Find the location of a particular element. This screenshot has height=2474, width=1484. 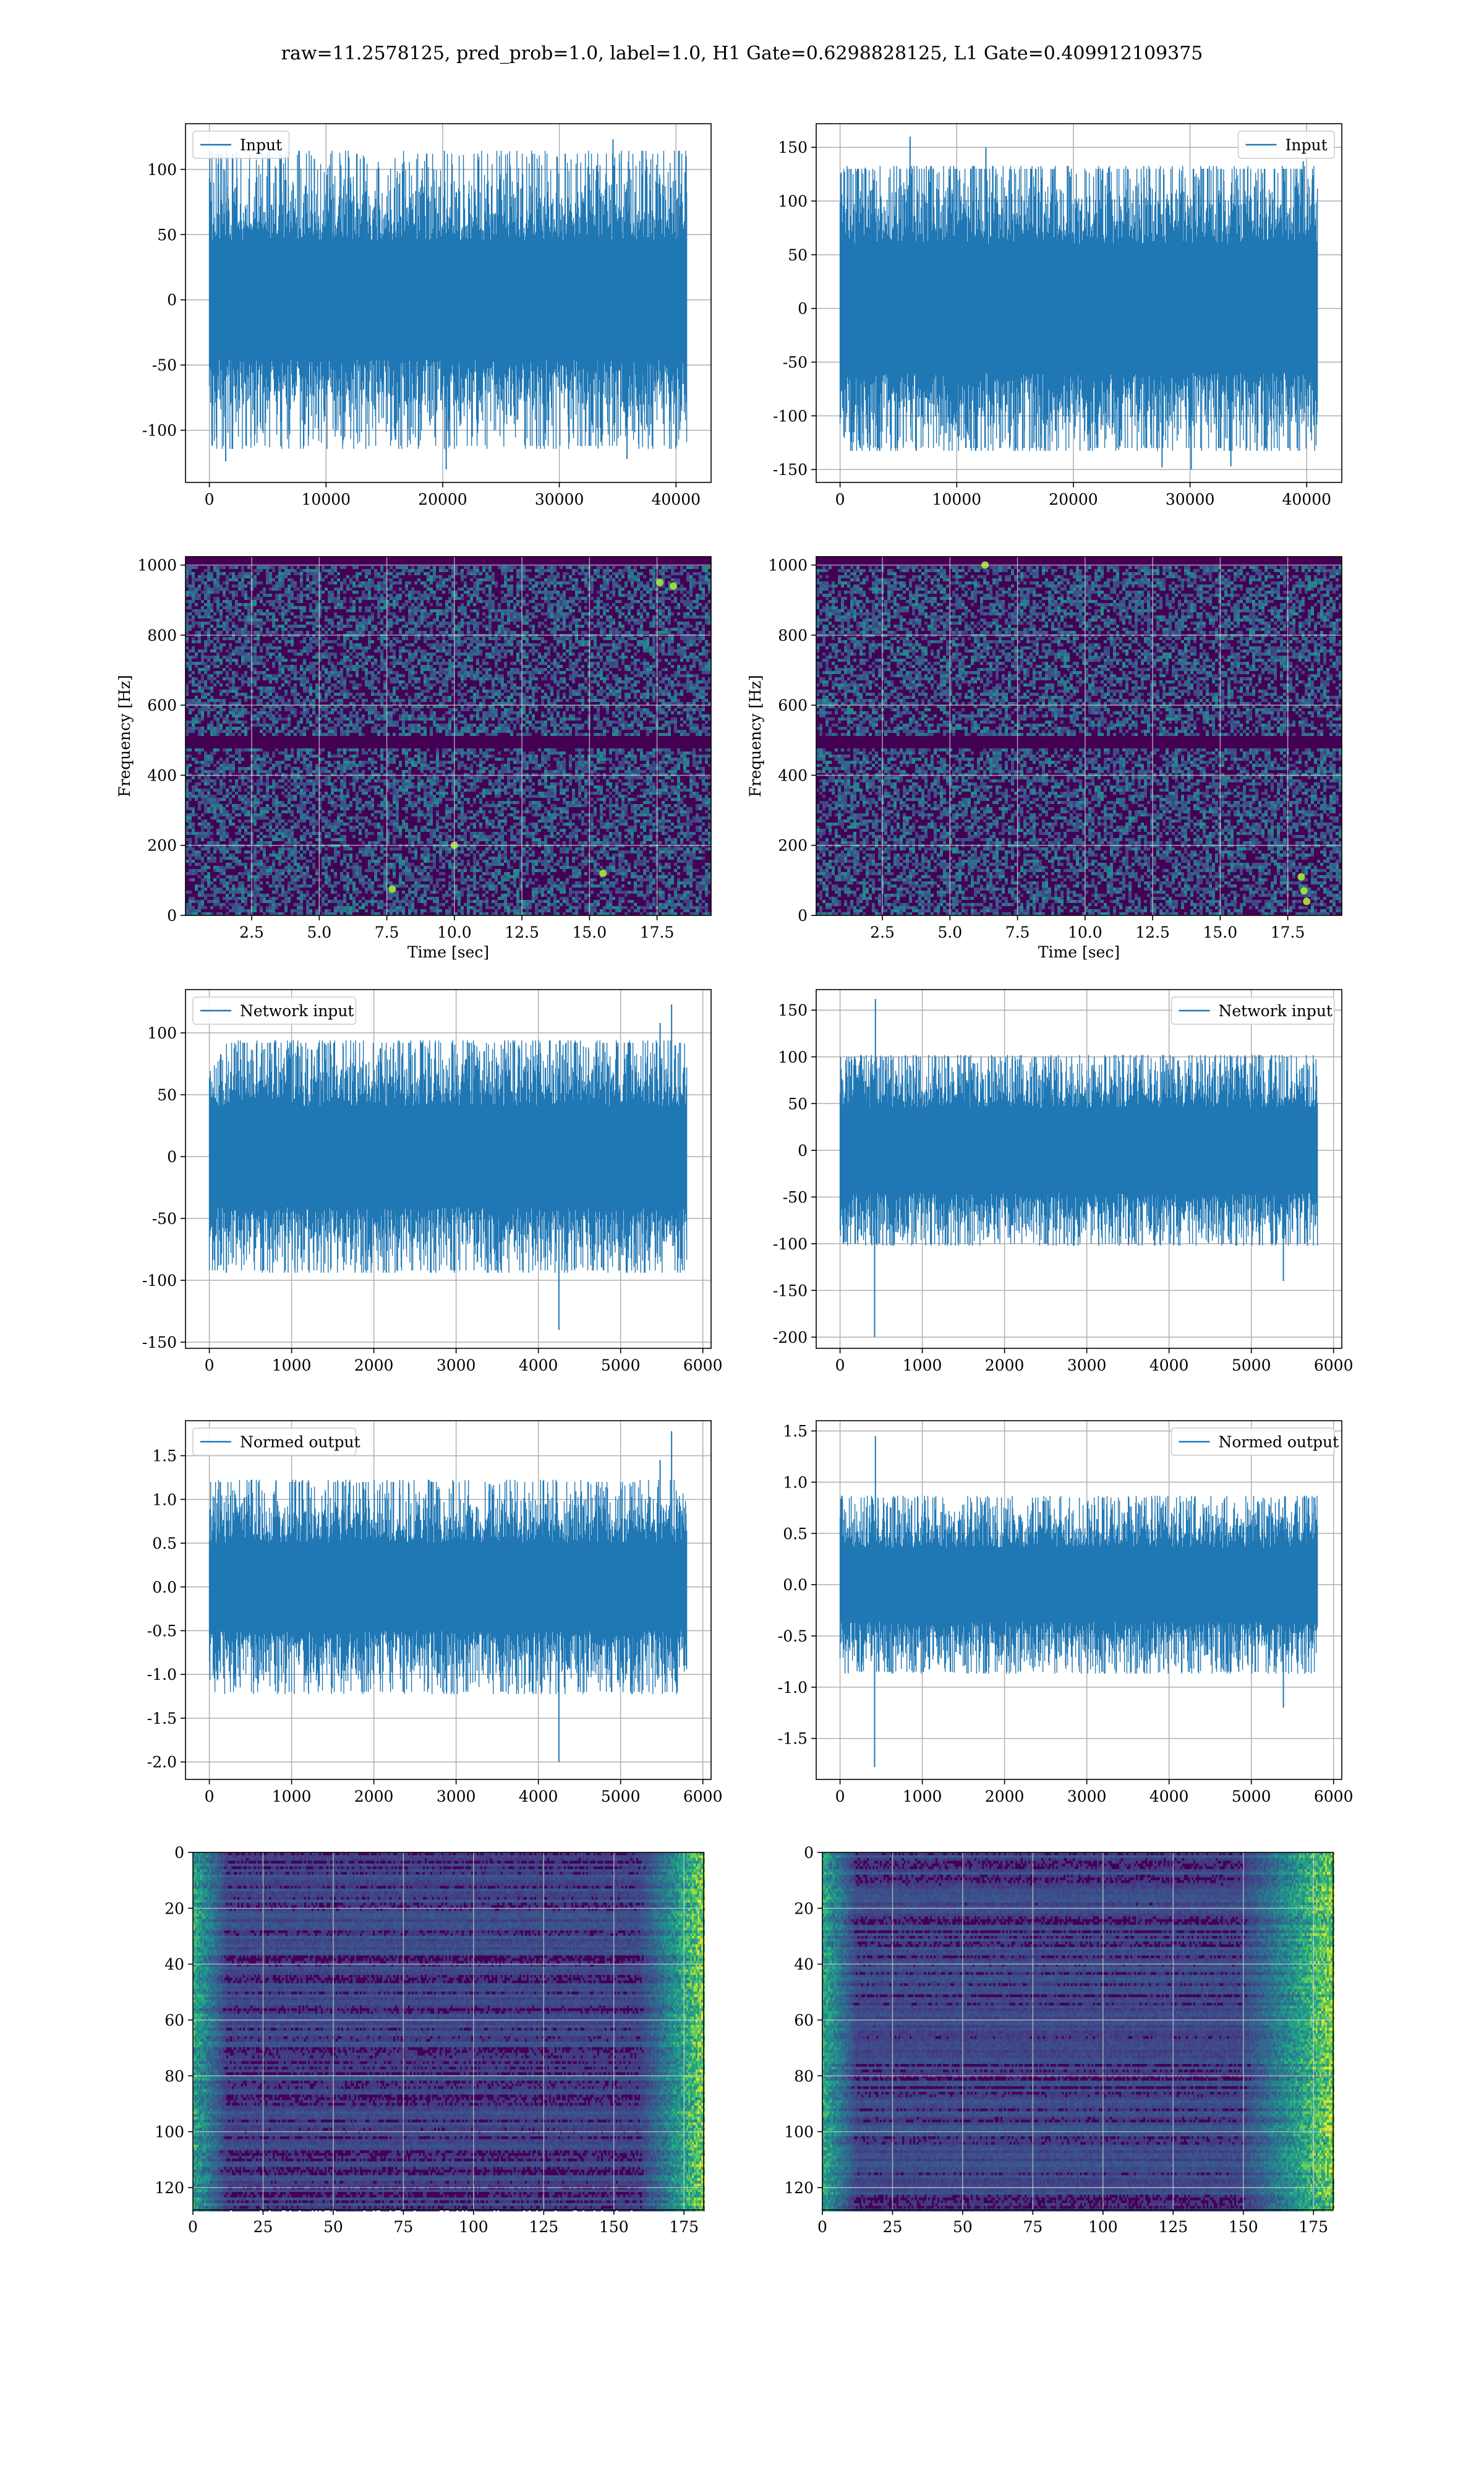

x-tick-label: 0 is located at coordinates (840, 499).